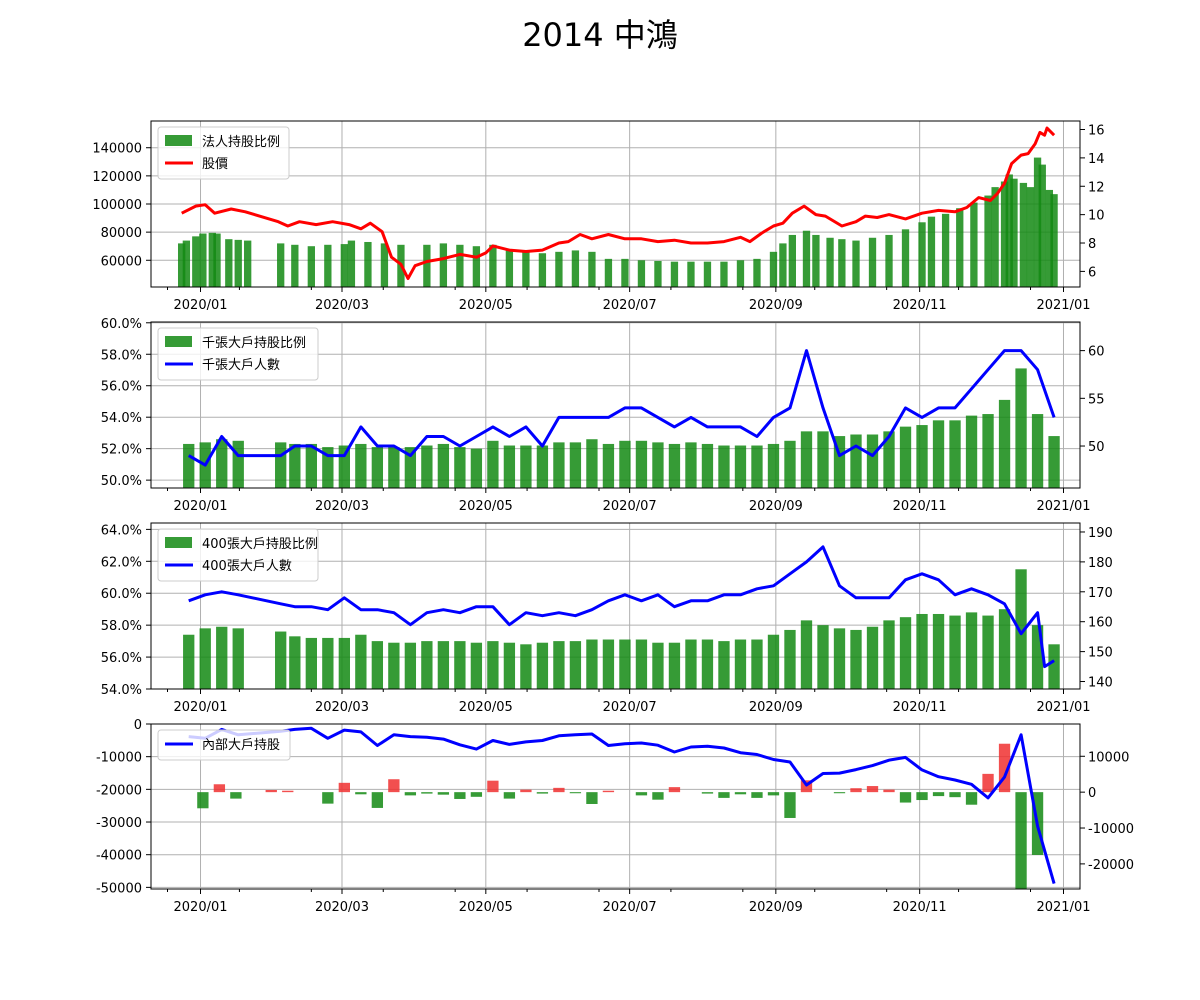  I want to click on legend-label: 400張大戶人數, so click(247, 566).